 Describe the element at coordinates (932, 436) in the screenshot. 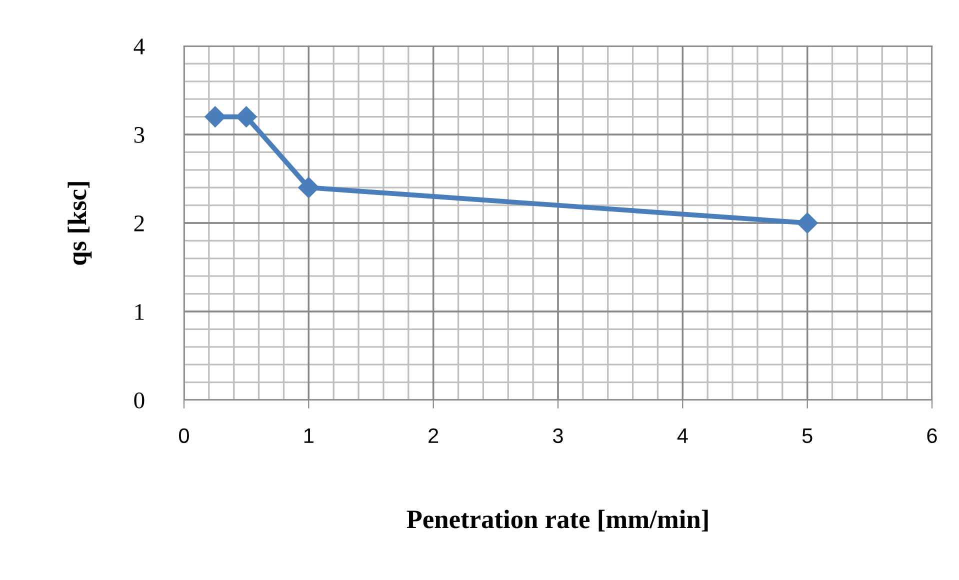

I see `x-tick-label: 6` at that location.